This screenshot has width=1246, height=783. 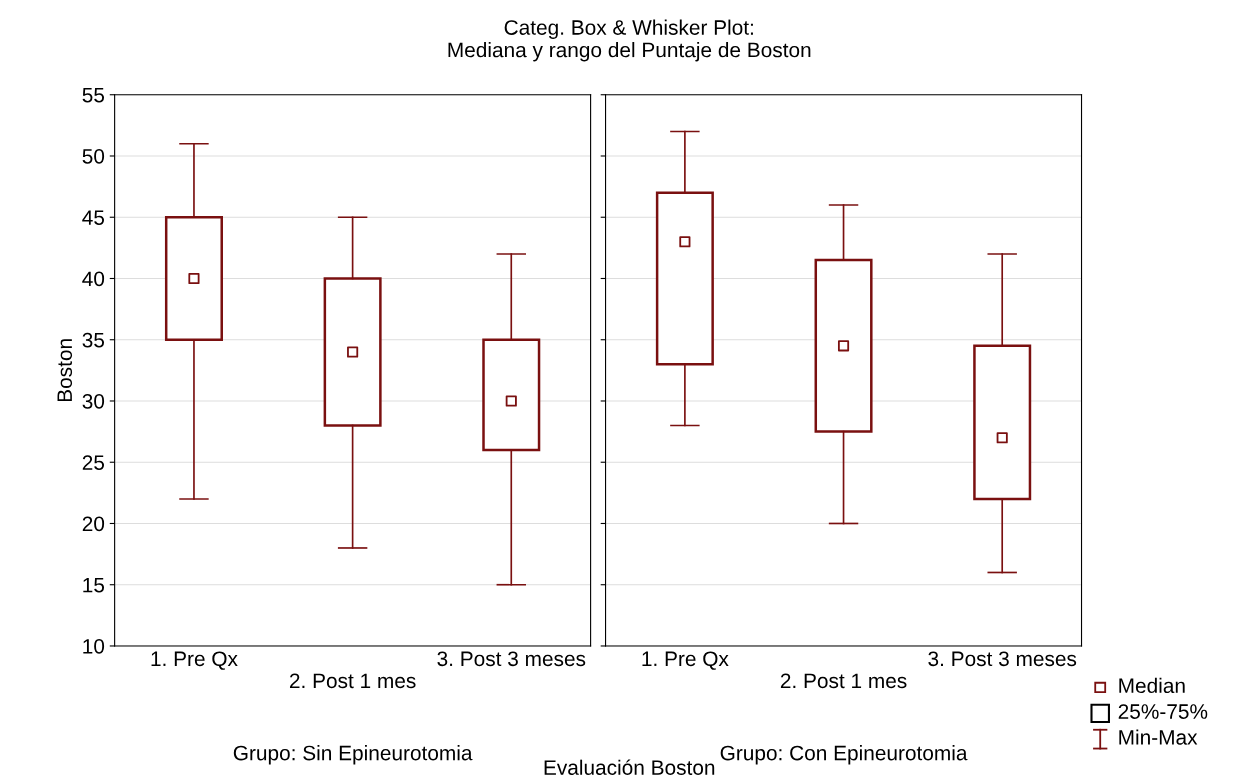 What do you see at coordinates (93, 279) in the screenshot?
I see `y-tick-label: 40` at bounding box center [93, 279].